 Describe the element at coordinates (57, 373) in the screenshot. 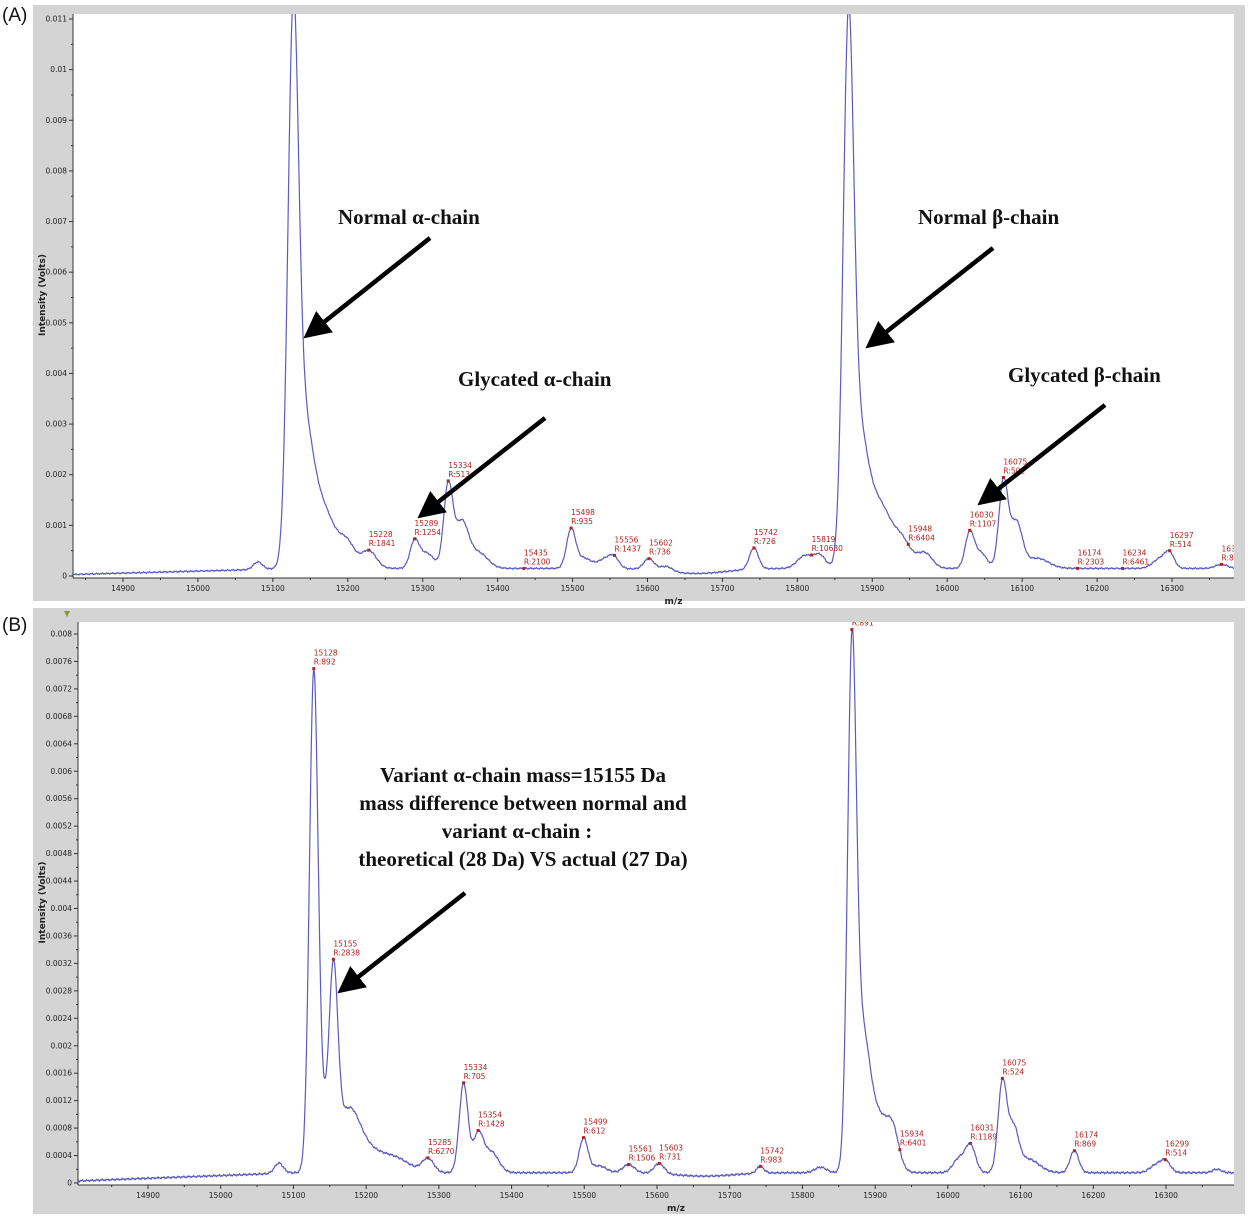

I see `y-tick-label: 0.004` at that location.